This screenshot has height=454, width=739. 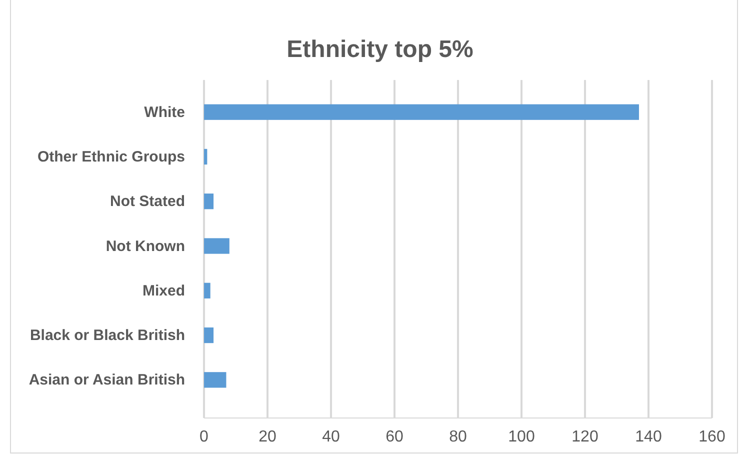 I want to click on x-tick-label: 140, so click(x=648, y=437).